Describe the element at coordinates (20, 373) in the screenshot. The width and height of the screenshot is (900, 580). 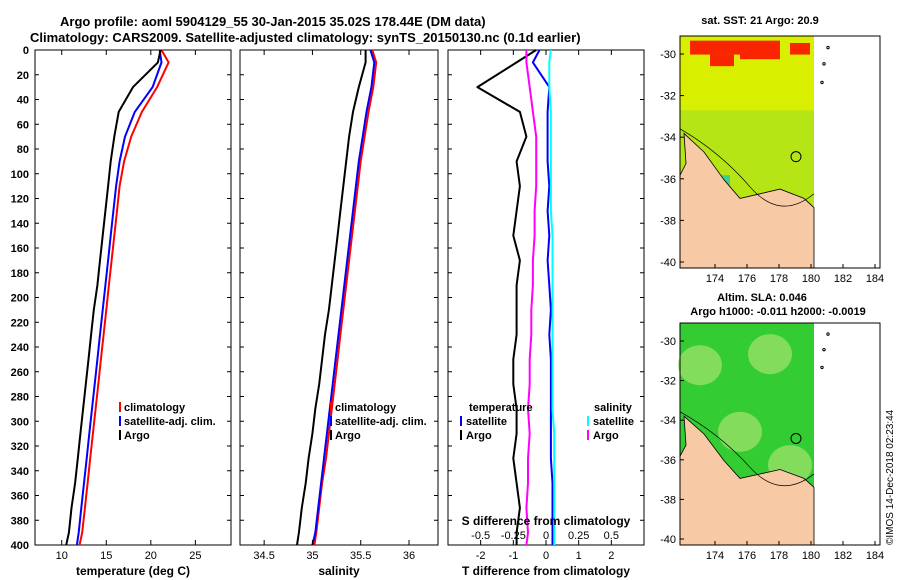
I see `depth-tick-label: 260` at that location.